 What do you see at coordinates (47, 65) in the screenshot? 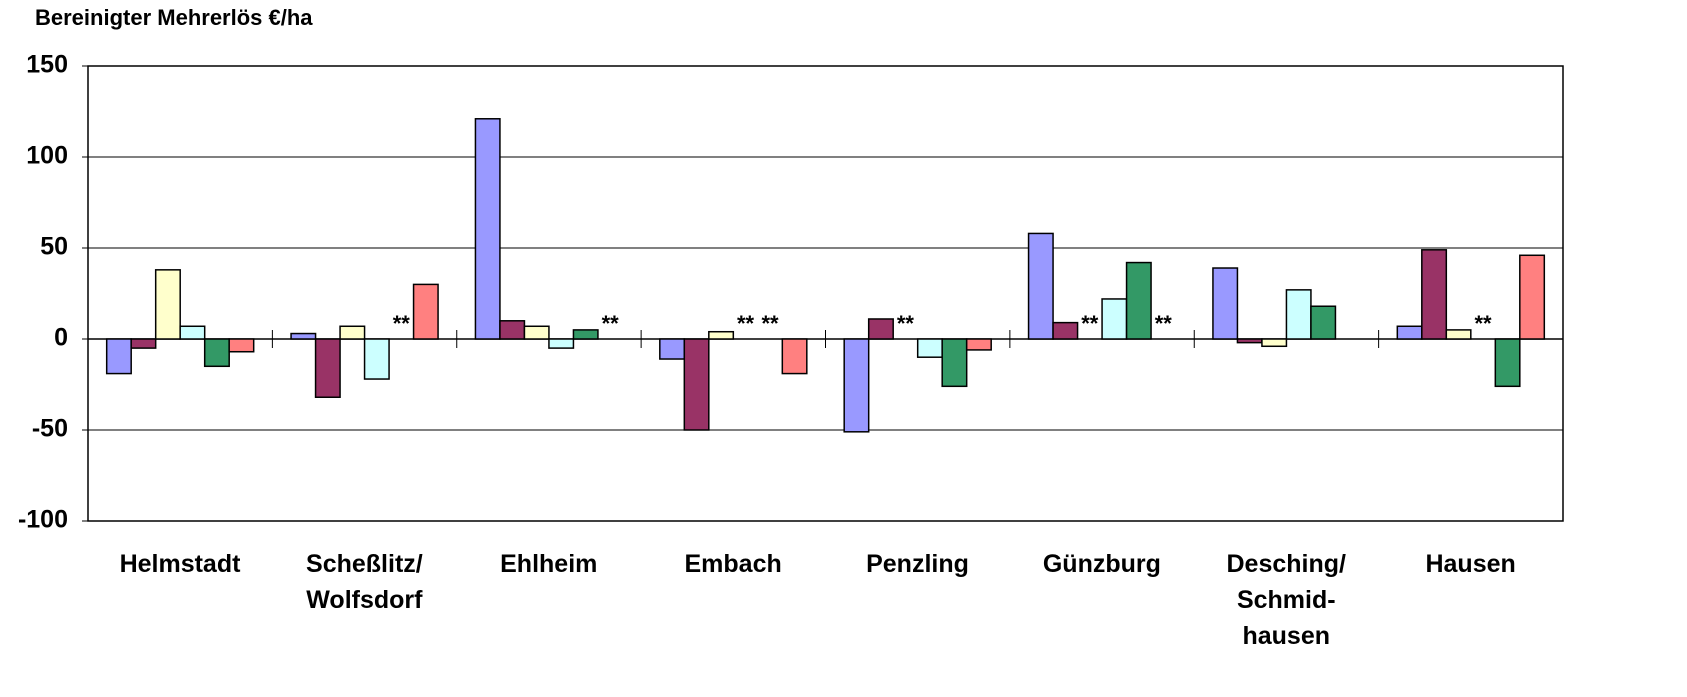
I see `y-tick-label: 150` at bounding box center [47, 65].